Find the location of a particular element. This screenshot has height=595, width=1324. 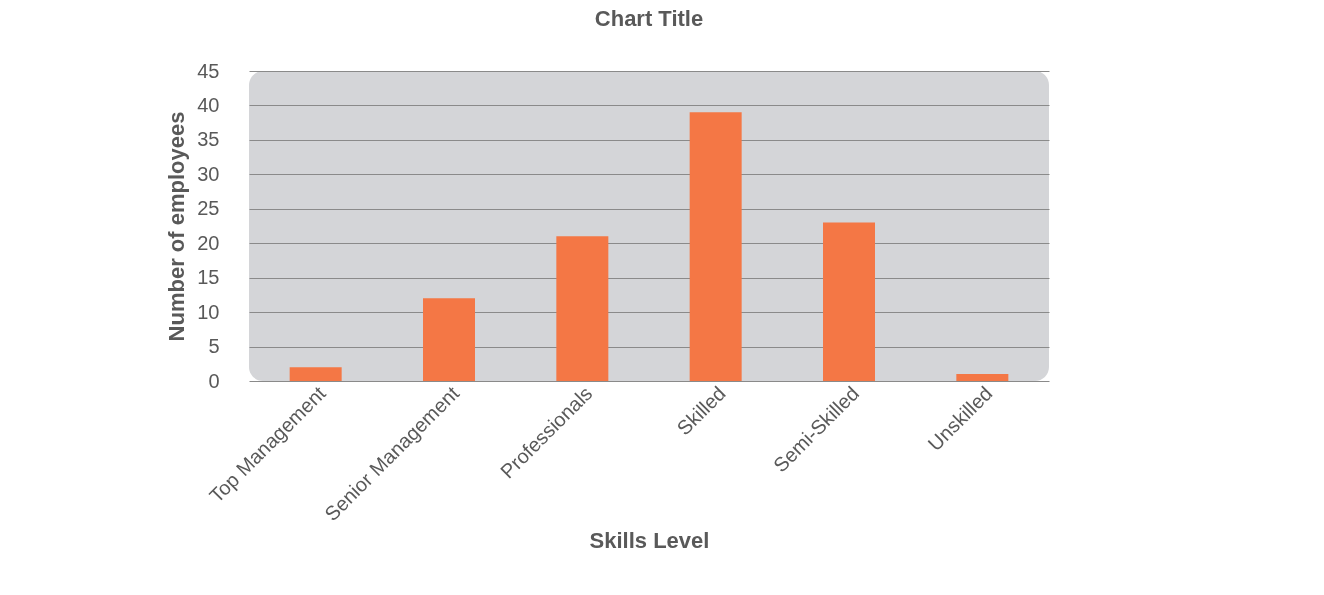

y-tick-label: 10 is located at coordinates (208, 311).